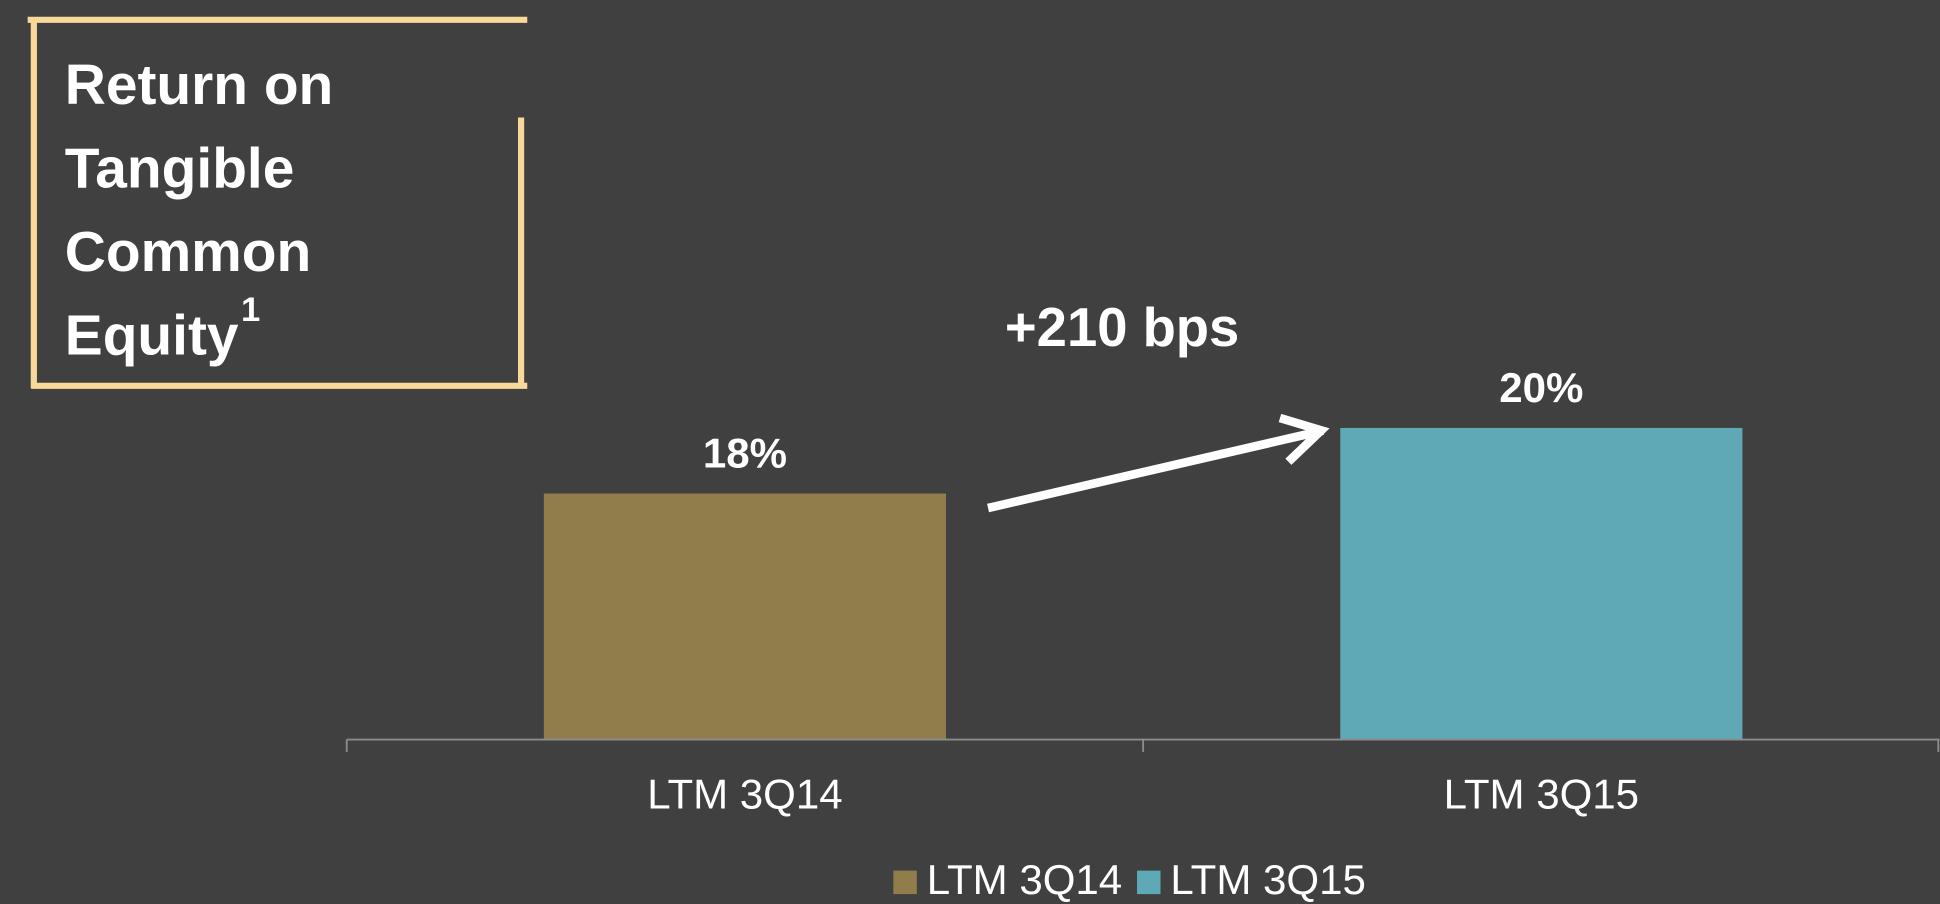  I want to click on title-line: Return on, so click(199, 85).